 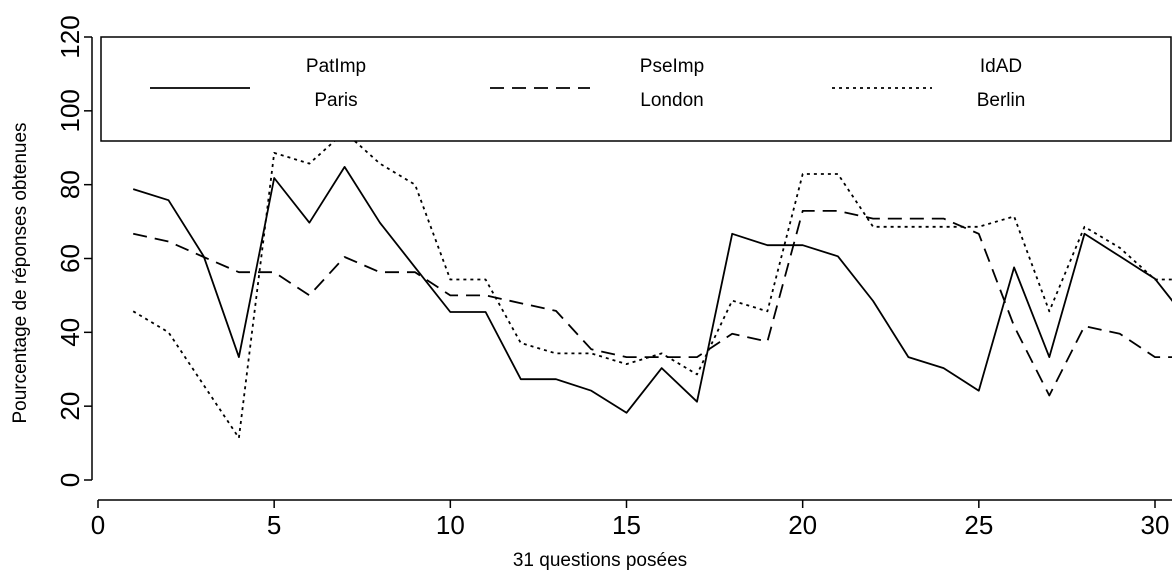 What do you see at coordinates (978, 525) in the screenshot?
I see `x-tick-label: 25` at bounding box center [978, 525].